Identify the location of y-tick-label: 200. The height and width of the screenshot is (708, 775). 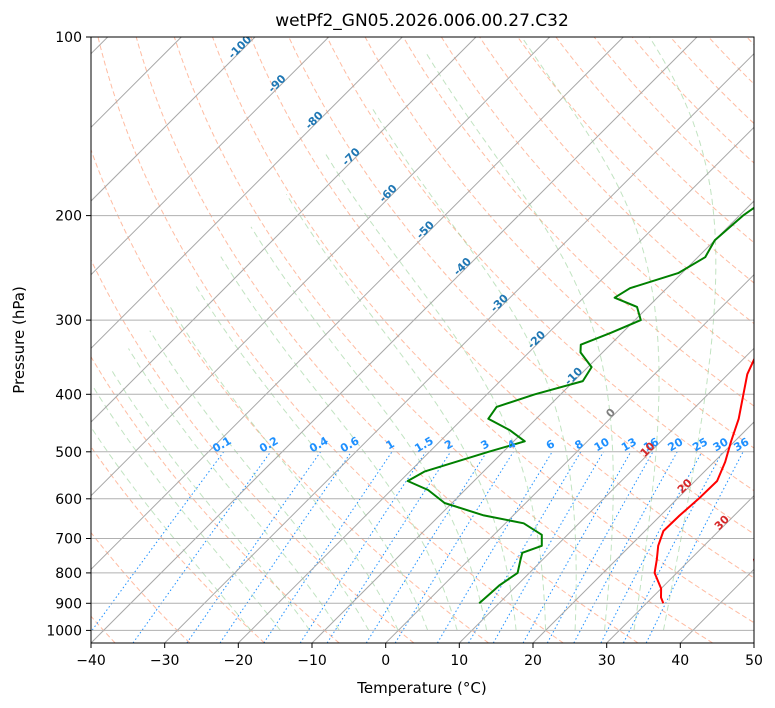
(68, 217).